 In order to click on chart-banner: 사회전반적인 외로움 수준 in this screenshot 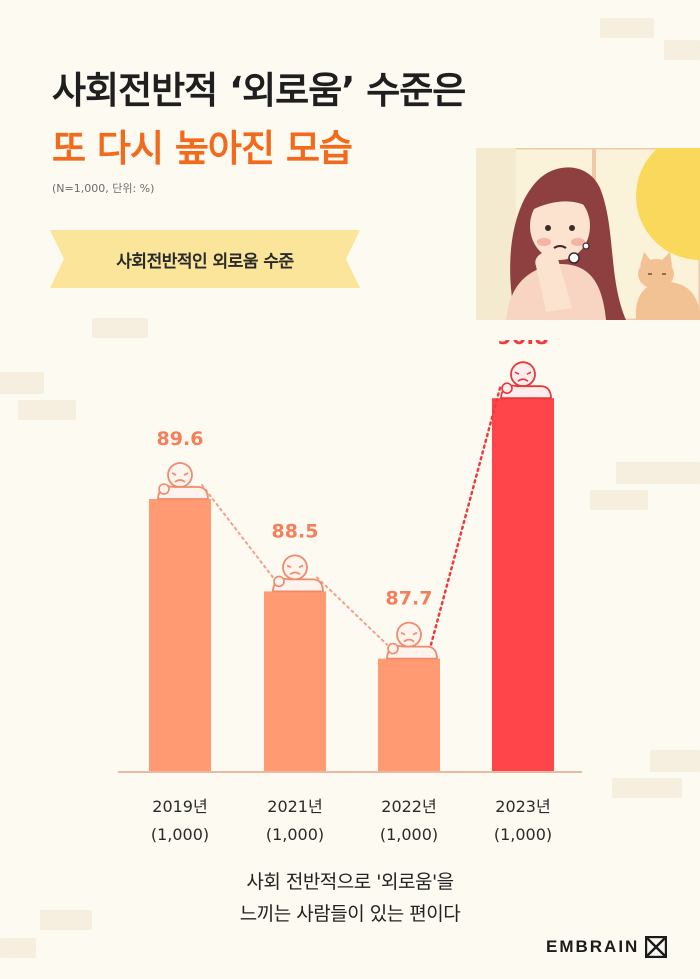, I will do `click(205, 259)`.